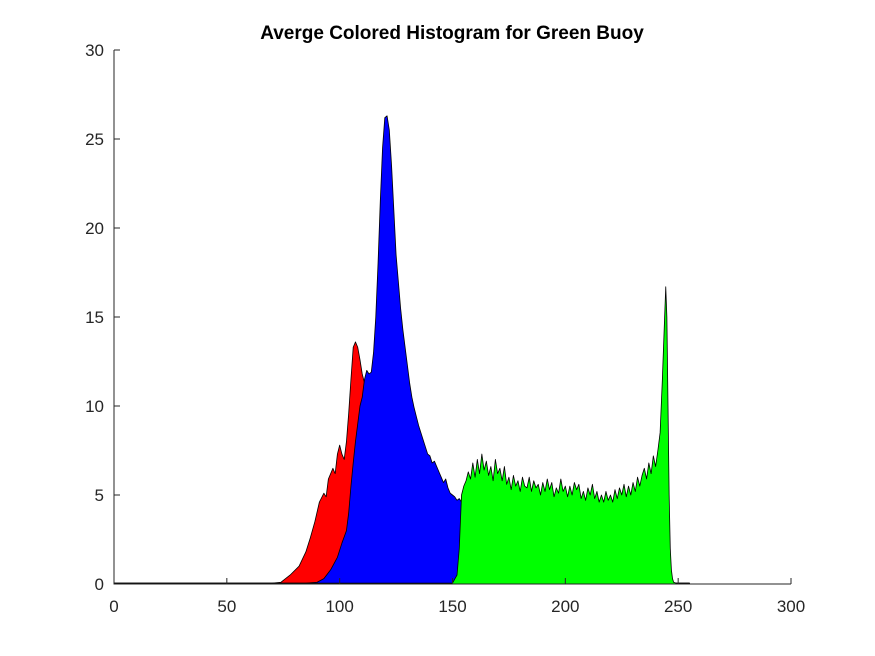 This screenshot has height=656, width=875. I want to click on y-tick-label: 10, so click(94, 406).